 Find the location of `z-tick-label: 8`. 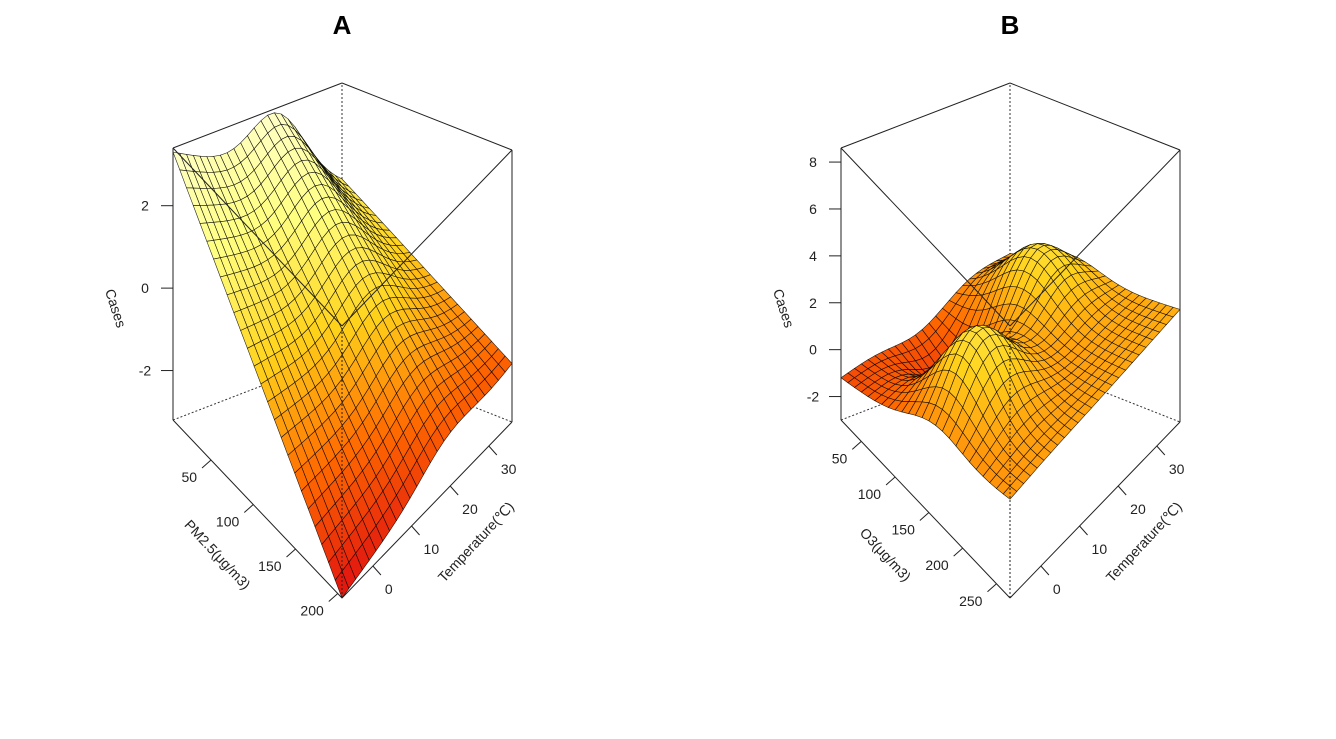

z-tick-label: 8 is located at coordinates (813, 162).